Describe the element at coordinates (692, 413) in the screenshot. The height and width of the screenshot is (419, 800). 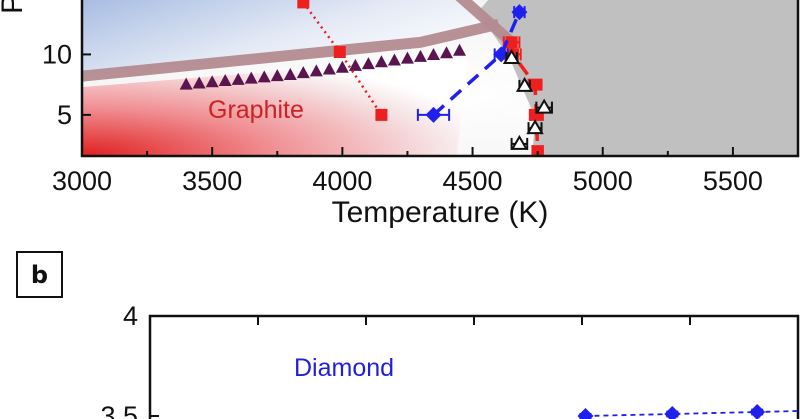
I see `series-line-b` at that location.